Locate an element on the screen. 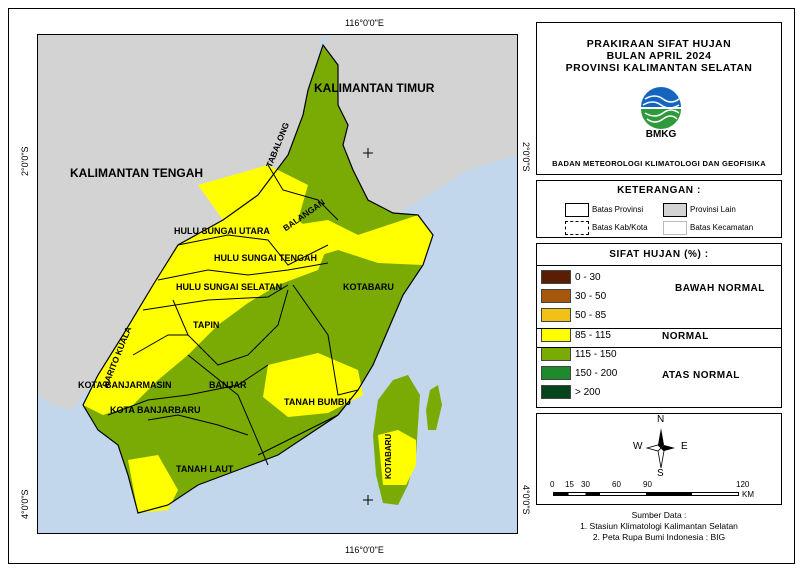 Image resolution: width=805 pixels, height=572 pixels. legend-heading-divider is located at coordinates (659, 265).